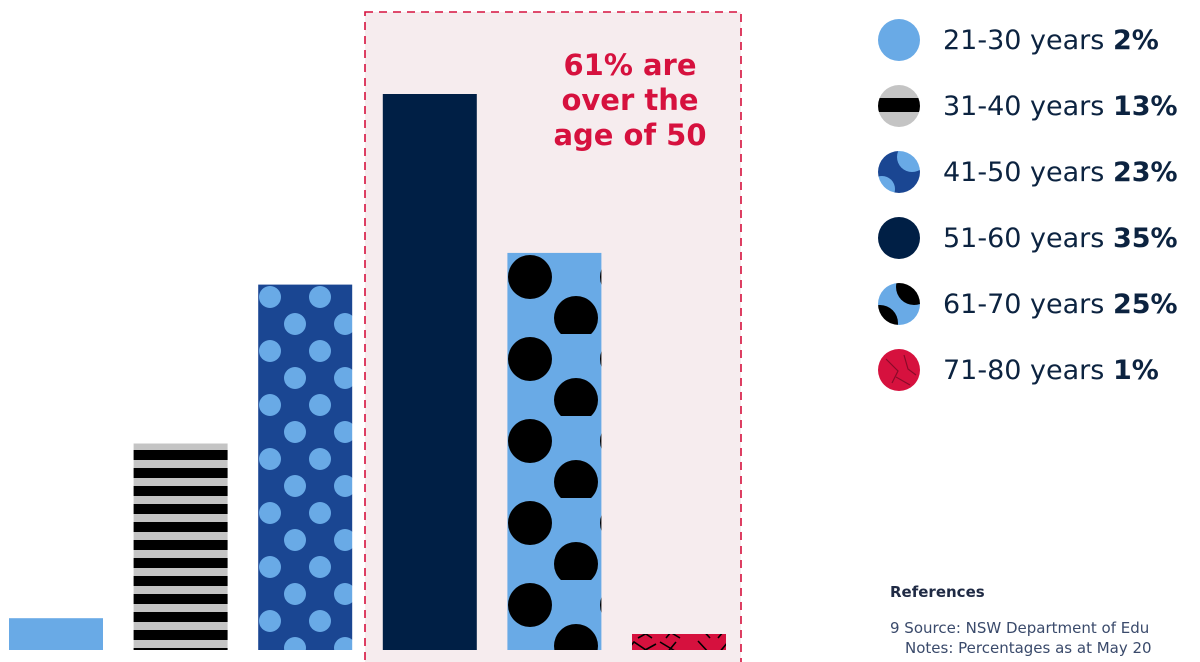 This screenshot has height=662, width=1200. I want to click on legend-range: 31-40 years, so click(1024, 106).